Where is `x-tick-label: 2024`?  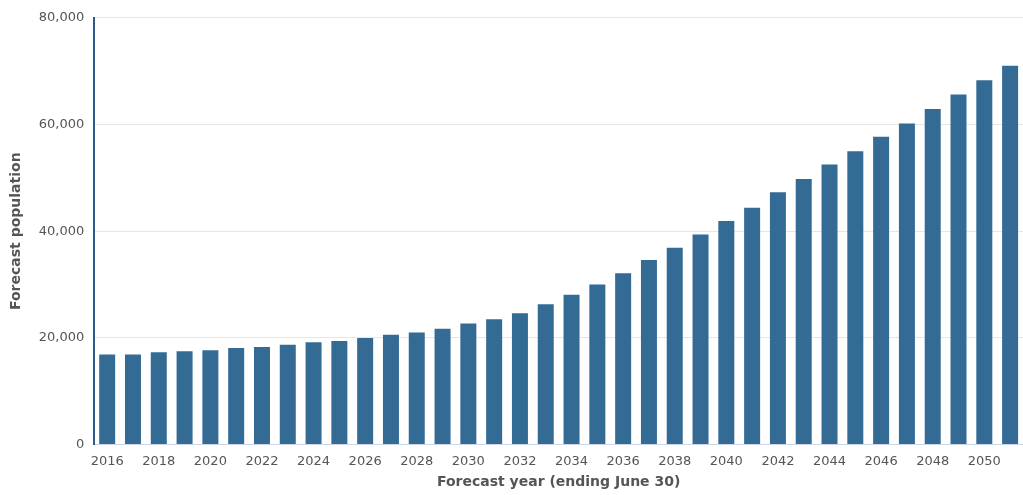
x-tick-label: 2024 is located at coordinates (314, 460).